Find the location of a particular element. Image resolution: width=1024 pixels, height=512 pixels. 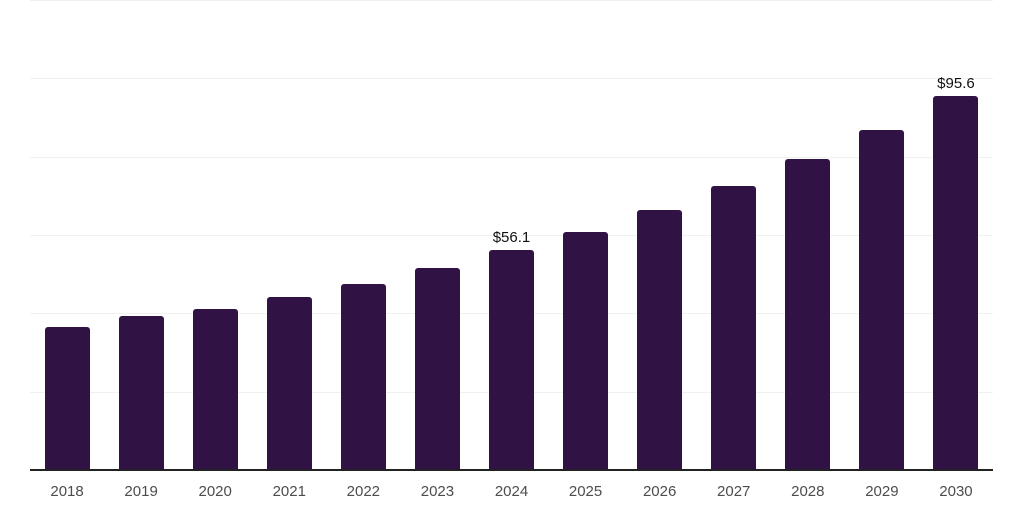

x-axis-label-2019: 2019 is located at coordinates (141, 491).